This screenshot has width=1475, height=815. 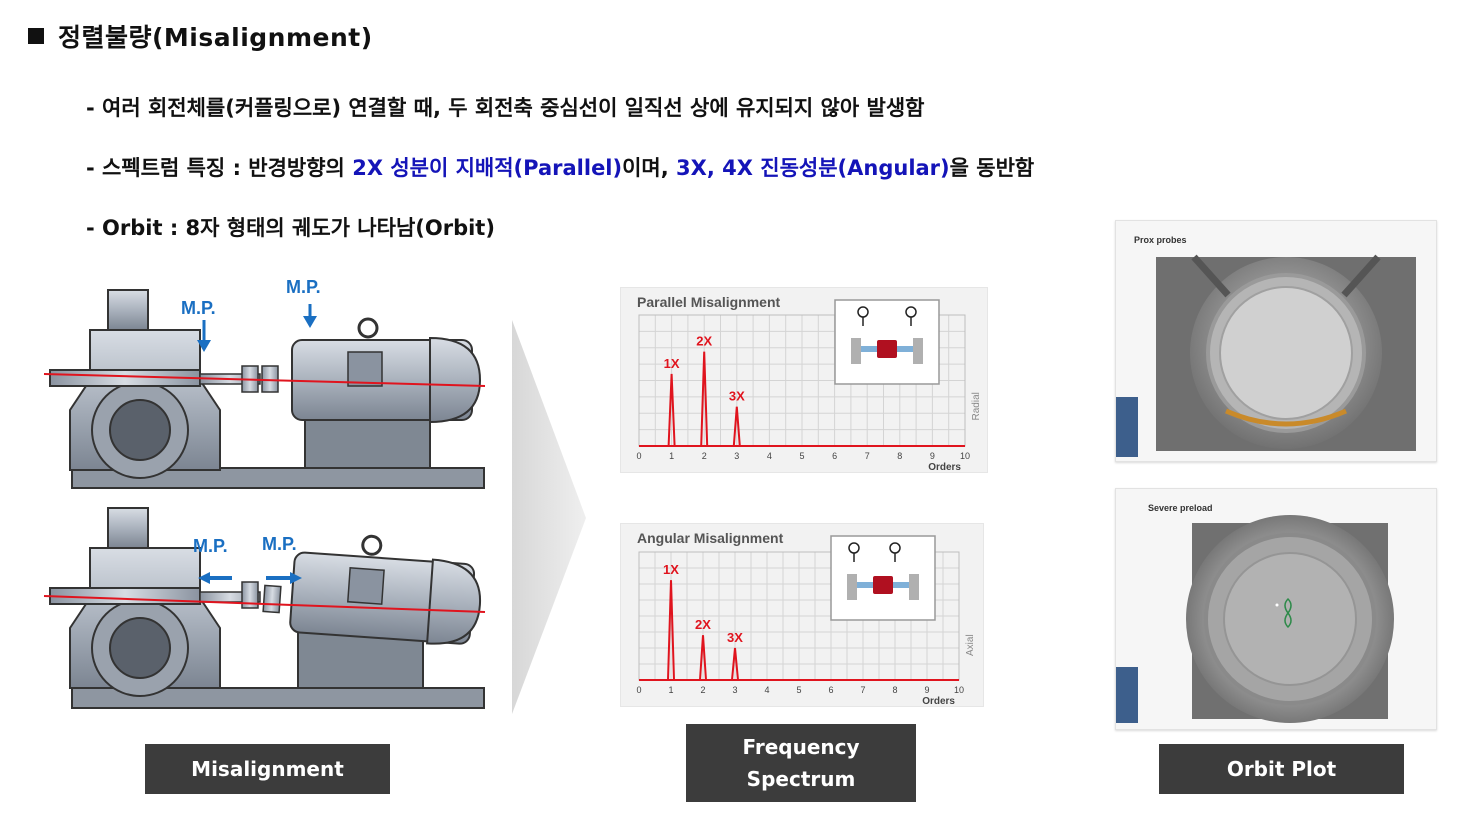 I want to click on label-frequency-spectrum: Frequency Spectrum, so click(x=801, y=763).